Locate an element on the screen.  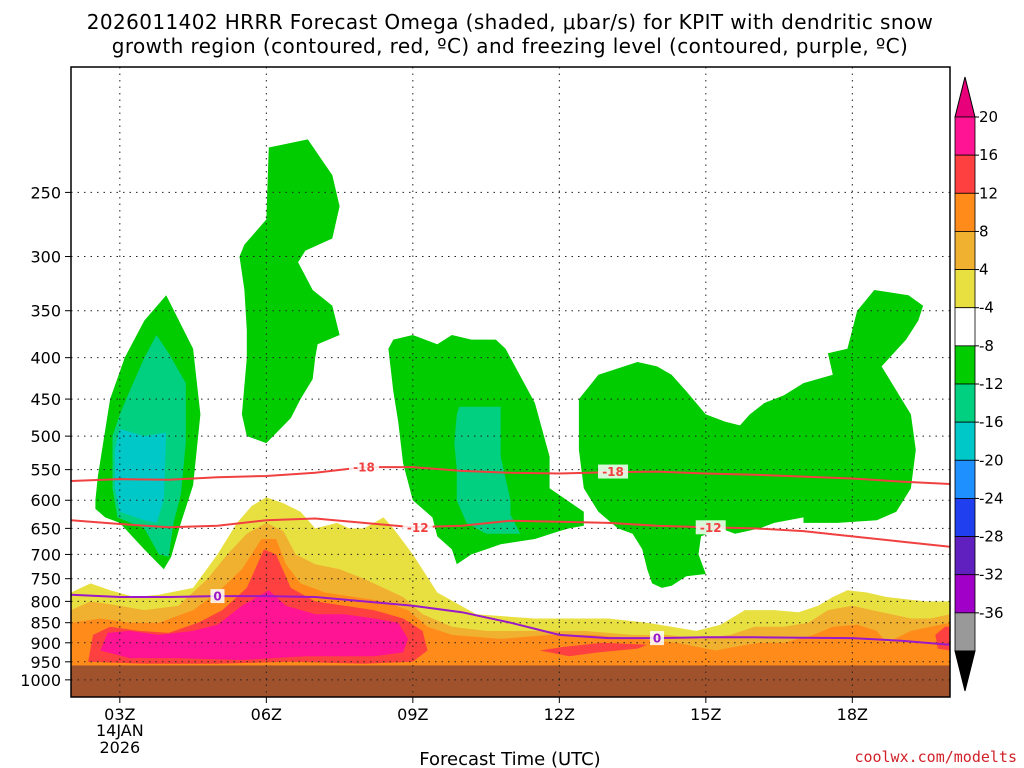
y-tick-label-550: 550 is located at coordinates (45, 470).